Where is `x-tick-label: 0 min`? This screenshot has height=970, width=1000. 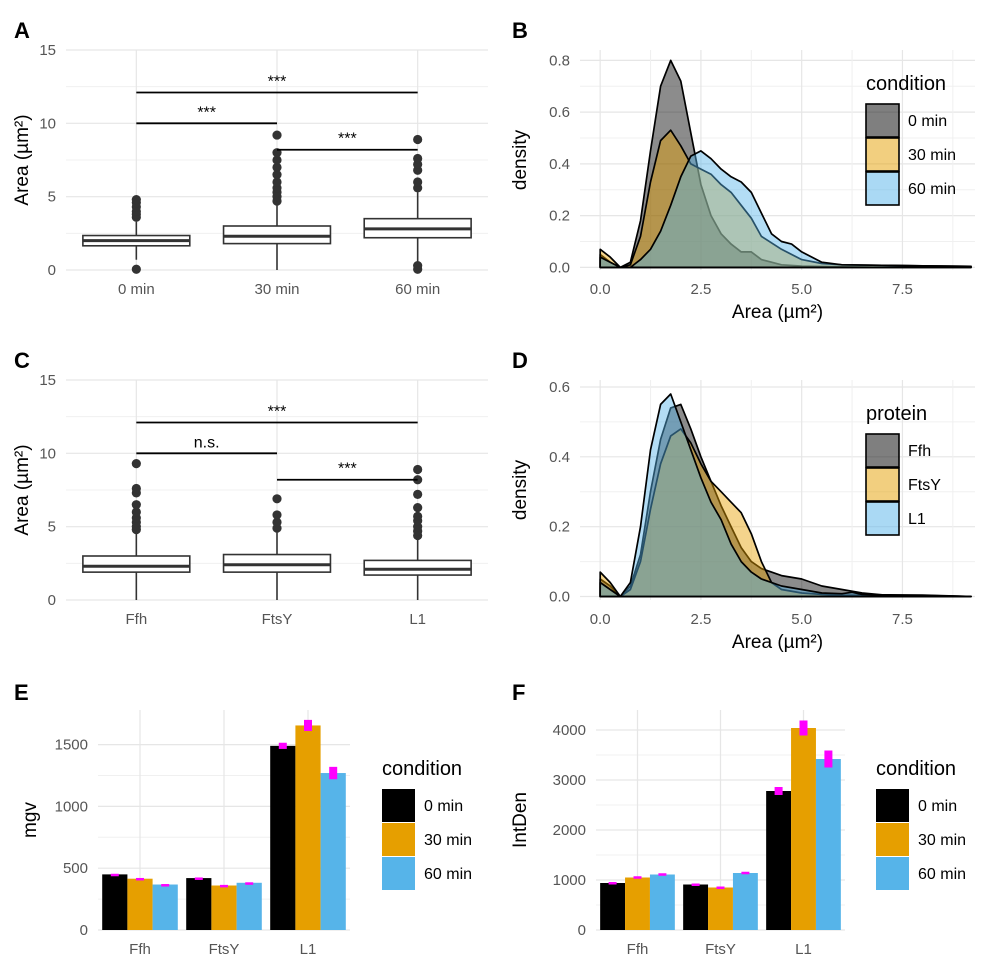 x-tick-label: 0 min is located at coordinates (136, 289).